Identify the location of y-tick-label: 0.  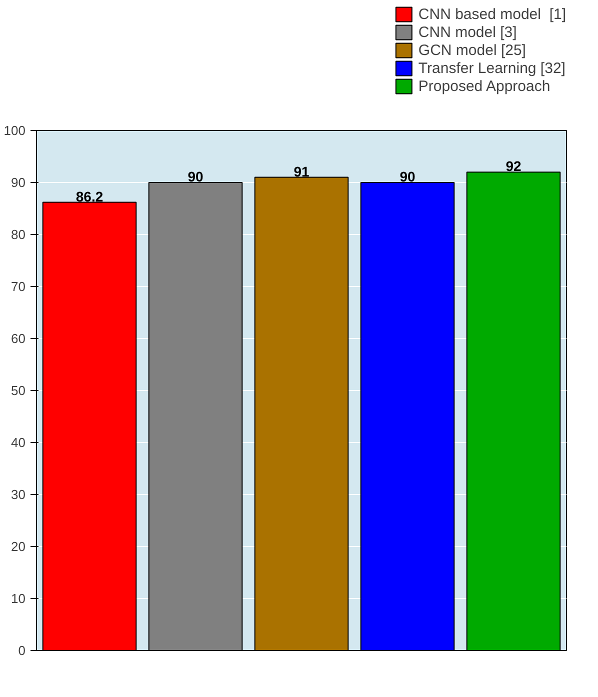
(22, 650).